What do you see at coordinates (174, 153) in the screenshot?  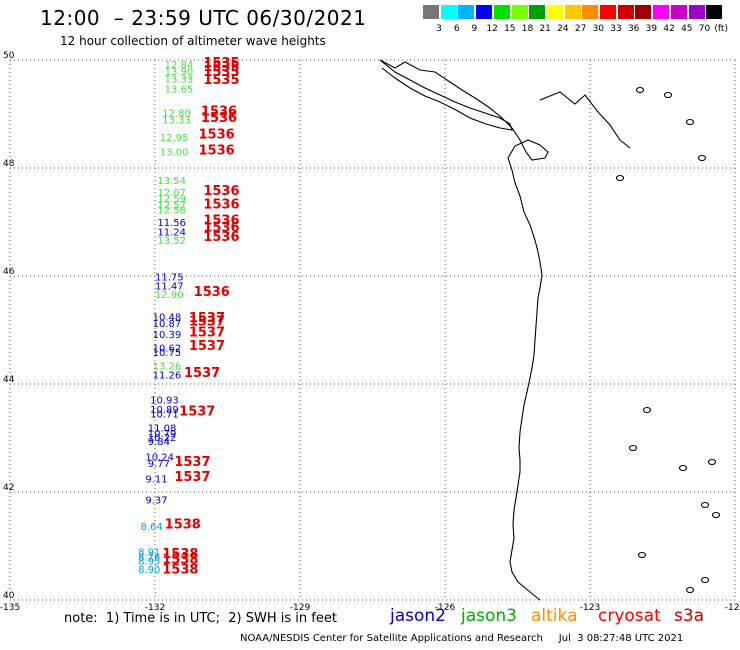 I see `swh-value: 13.00` at bounding box center [174, 153].